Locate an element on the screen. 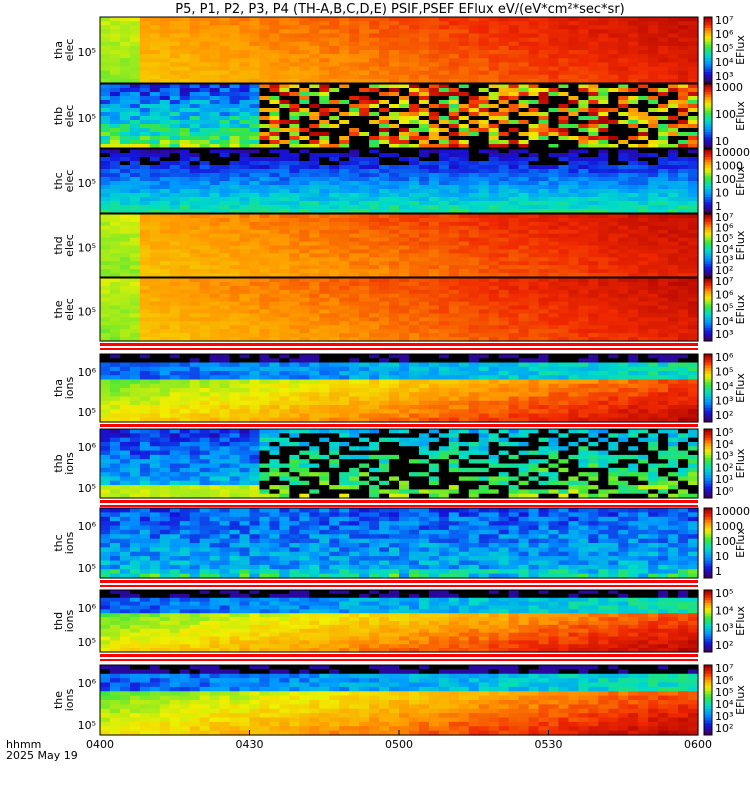 The image size is (750, 800). colorbar-tick-label: 1000 is located at coordinates (729, 87).